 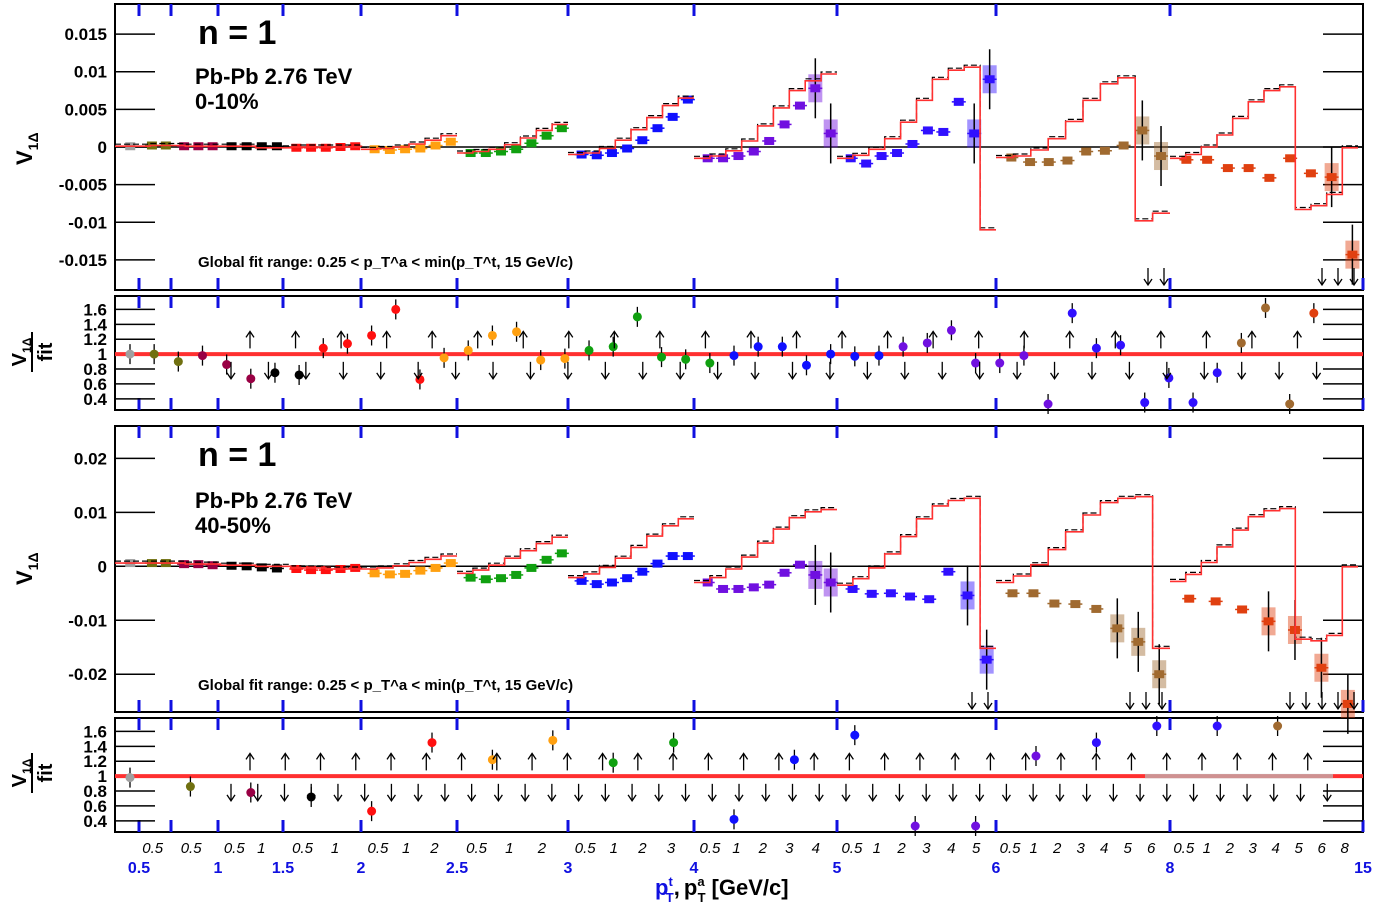 What do you see at coordinates (816, 848) in the screenshot?
I see `x-minor-tick-label: 4` at bounding box center [816, 848].